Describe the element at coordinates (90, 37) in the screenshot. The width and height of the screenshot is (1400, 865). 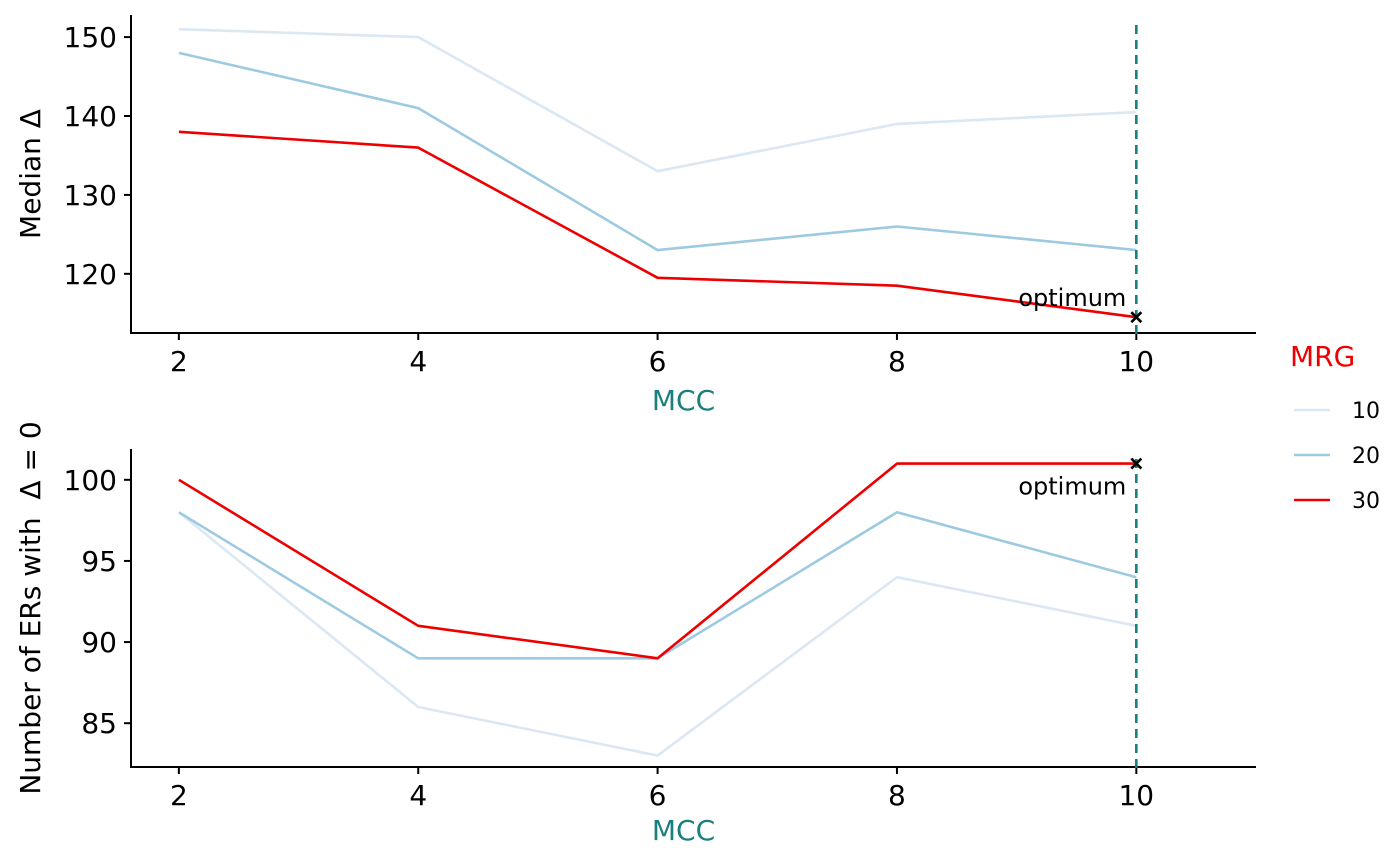
I see `y-tick-label: 150` at that location.